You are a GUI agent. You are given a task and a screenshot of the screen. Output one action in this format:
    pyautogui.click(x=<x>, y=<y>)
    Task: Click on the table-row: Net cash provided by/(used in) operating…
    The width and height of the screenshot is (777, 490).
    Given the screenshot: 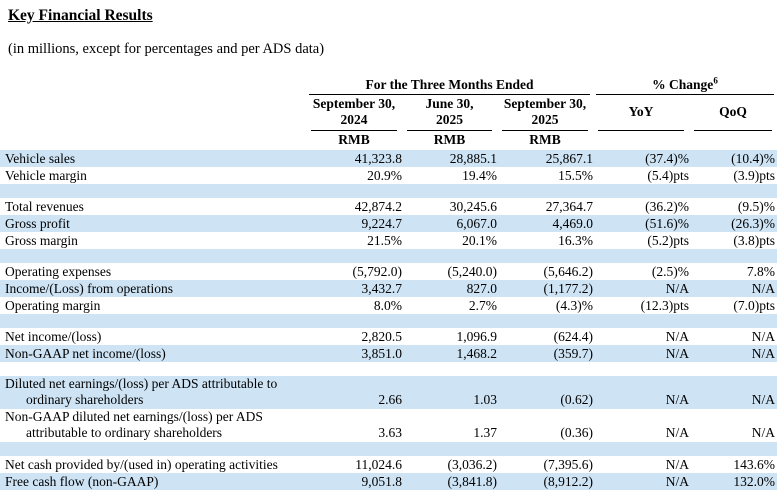 What is the action you would take?
    pyautogui.click(x=388, y=464)
    